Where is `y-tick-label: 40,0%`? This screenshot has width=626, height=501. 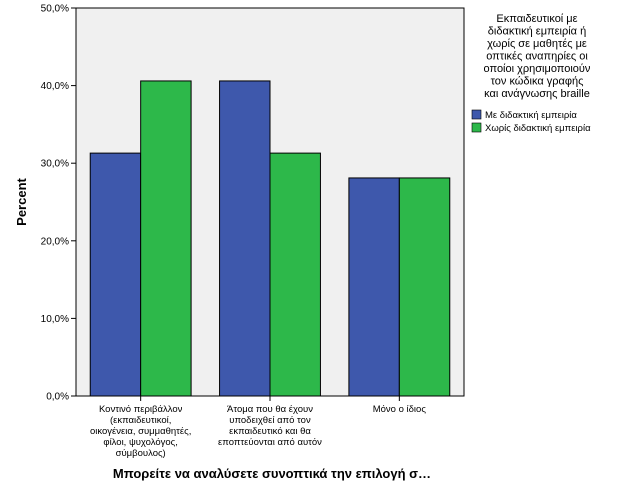 y-tick-label: 40,0% is located at coordinates (55, 86).